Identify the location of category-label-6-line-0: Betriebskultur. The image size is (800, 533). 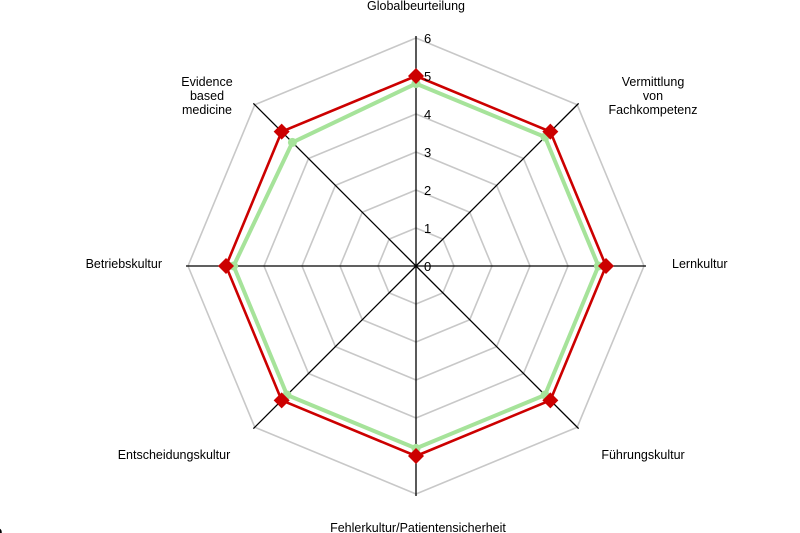
(124, 264).